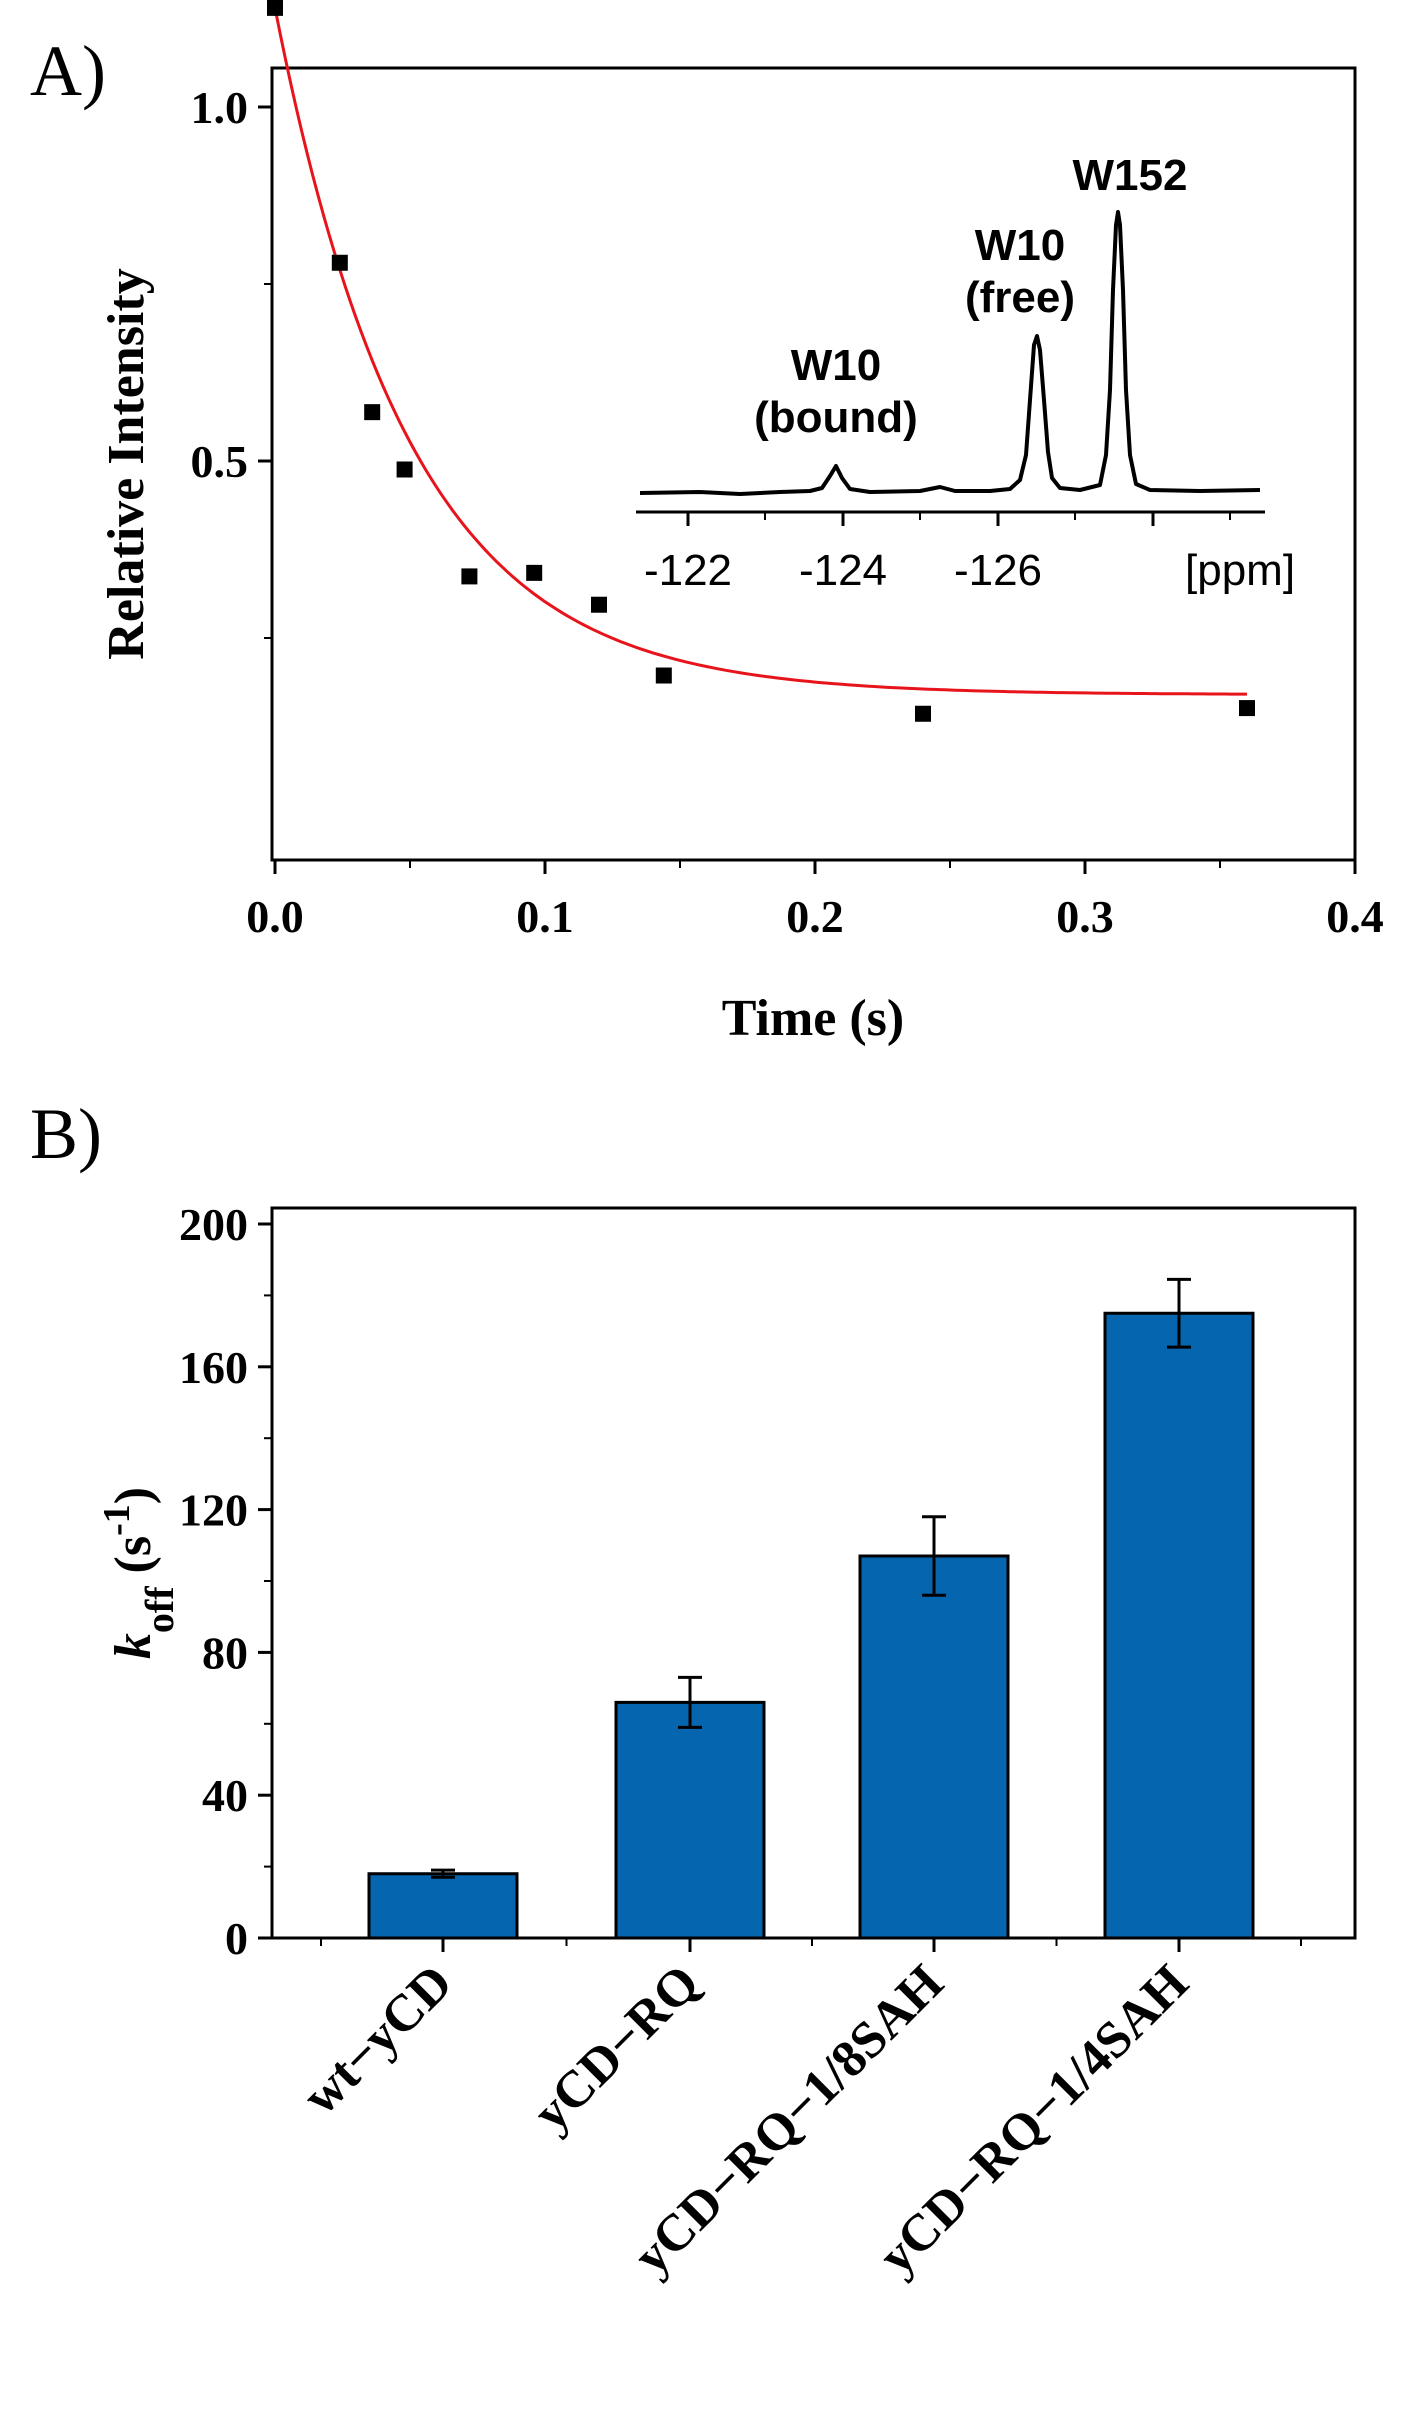 The height and width of the screenshot is (2409, 1419). What do you see at coordinates (236, 1938) in the screenshot?
I see `y-tick-label: 0` at bounding box center [236, 1938].